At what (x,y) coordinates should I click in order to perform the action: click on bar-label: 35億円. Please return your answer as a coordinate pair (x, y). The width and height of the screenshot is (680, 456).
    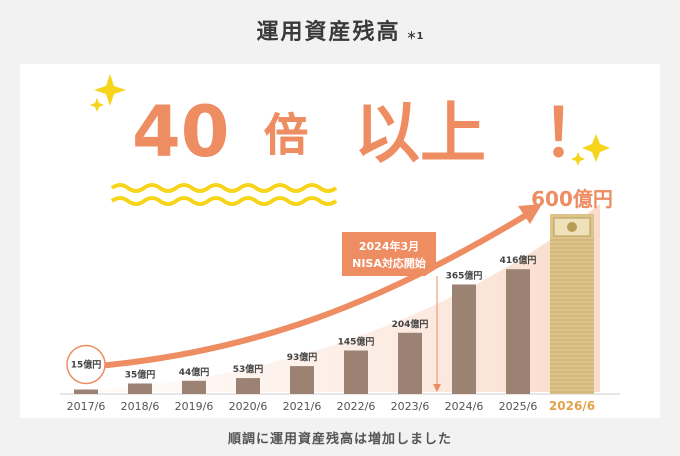
    Looking at the image, I should click on (140, 375).